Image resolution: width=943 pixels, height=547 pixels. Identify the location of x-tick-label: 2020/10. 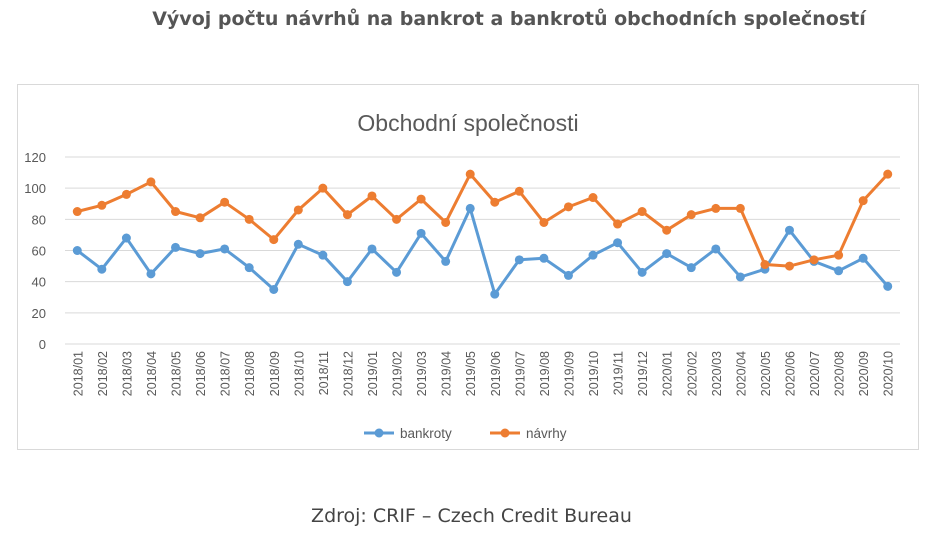
(889, 373).